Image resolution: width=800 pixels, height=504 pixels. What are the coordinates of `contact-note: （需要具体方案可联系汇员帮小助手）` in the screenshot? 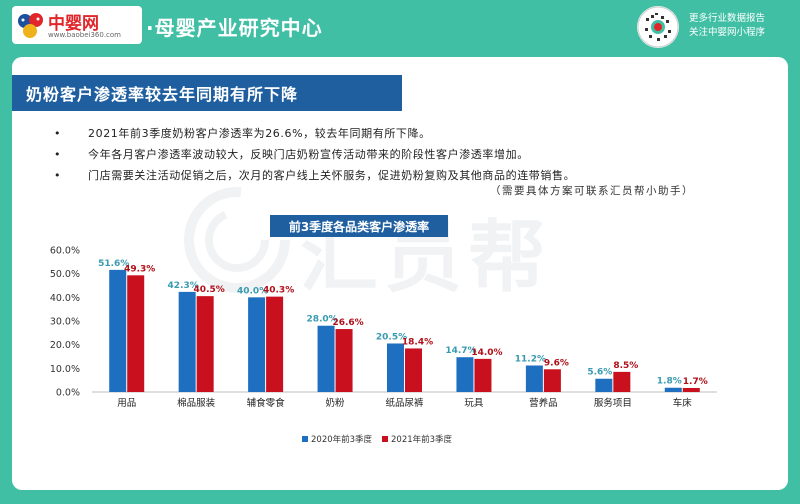 It's located at (592, 191).